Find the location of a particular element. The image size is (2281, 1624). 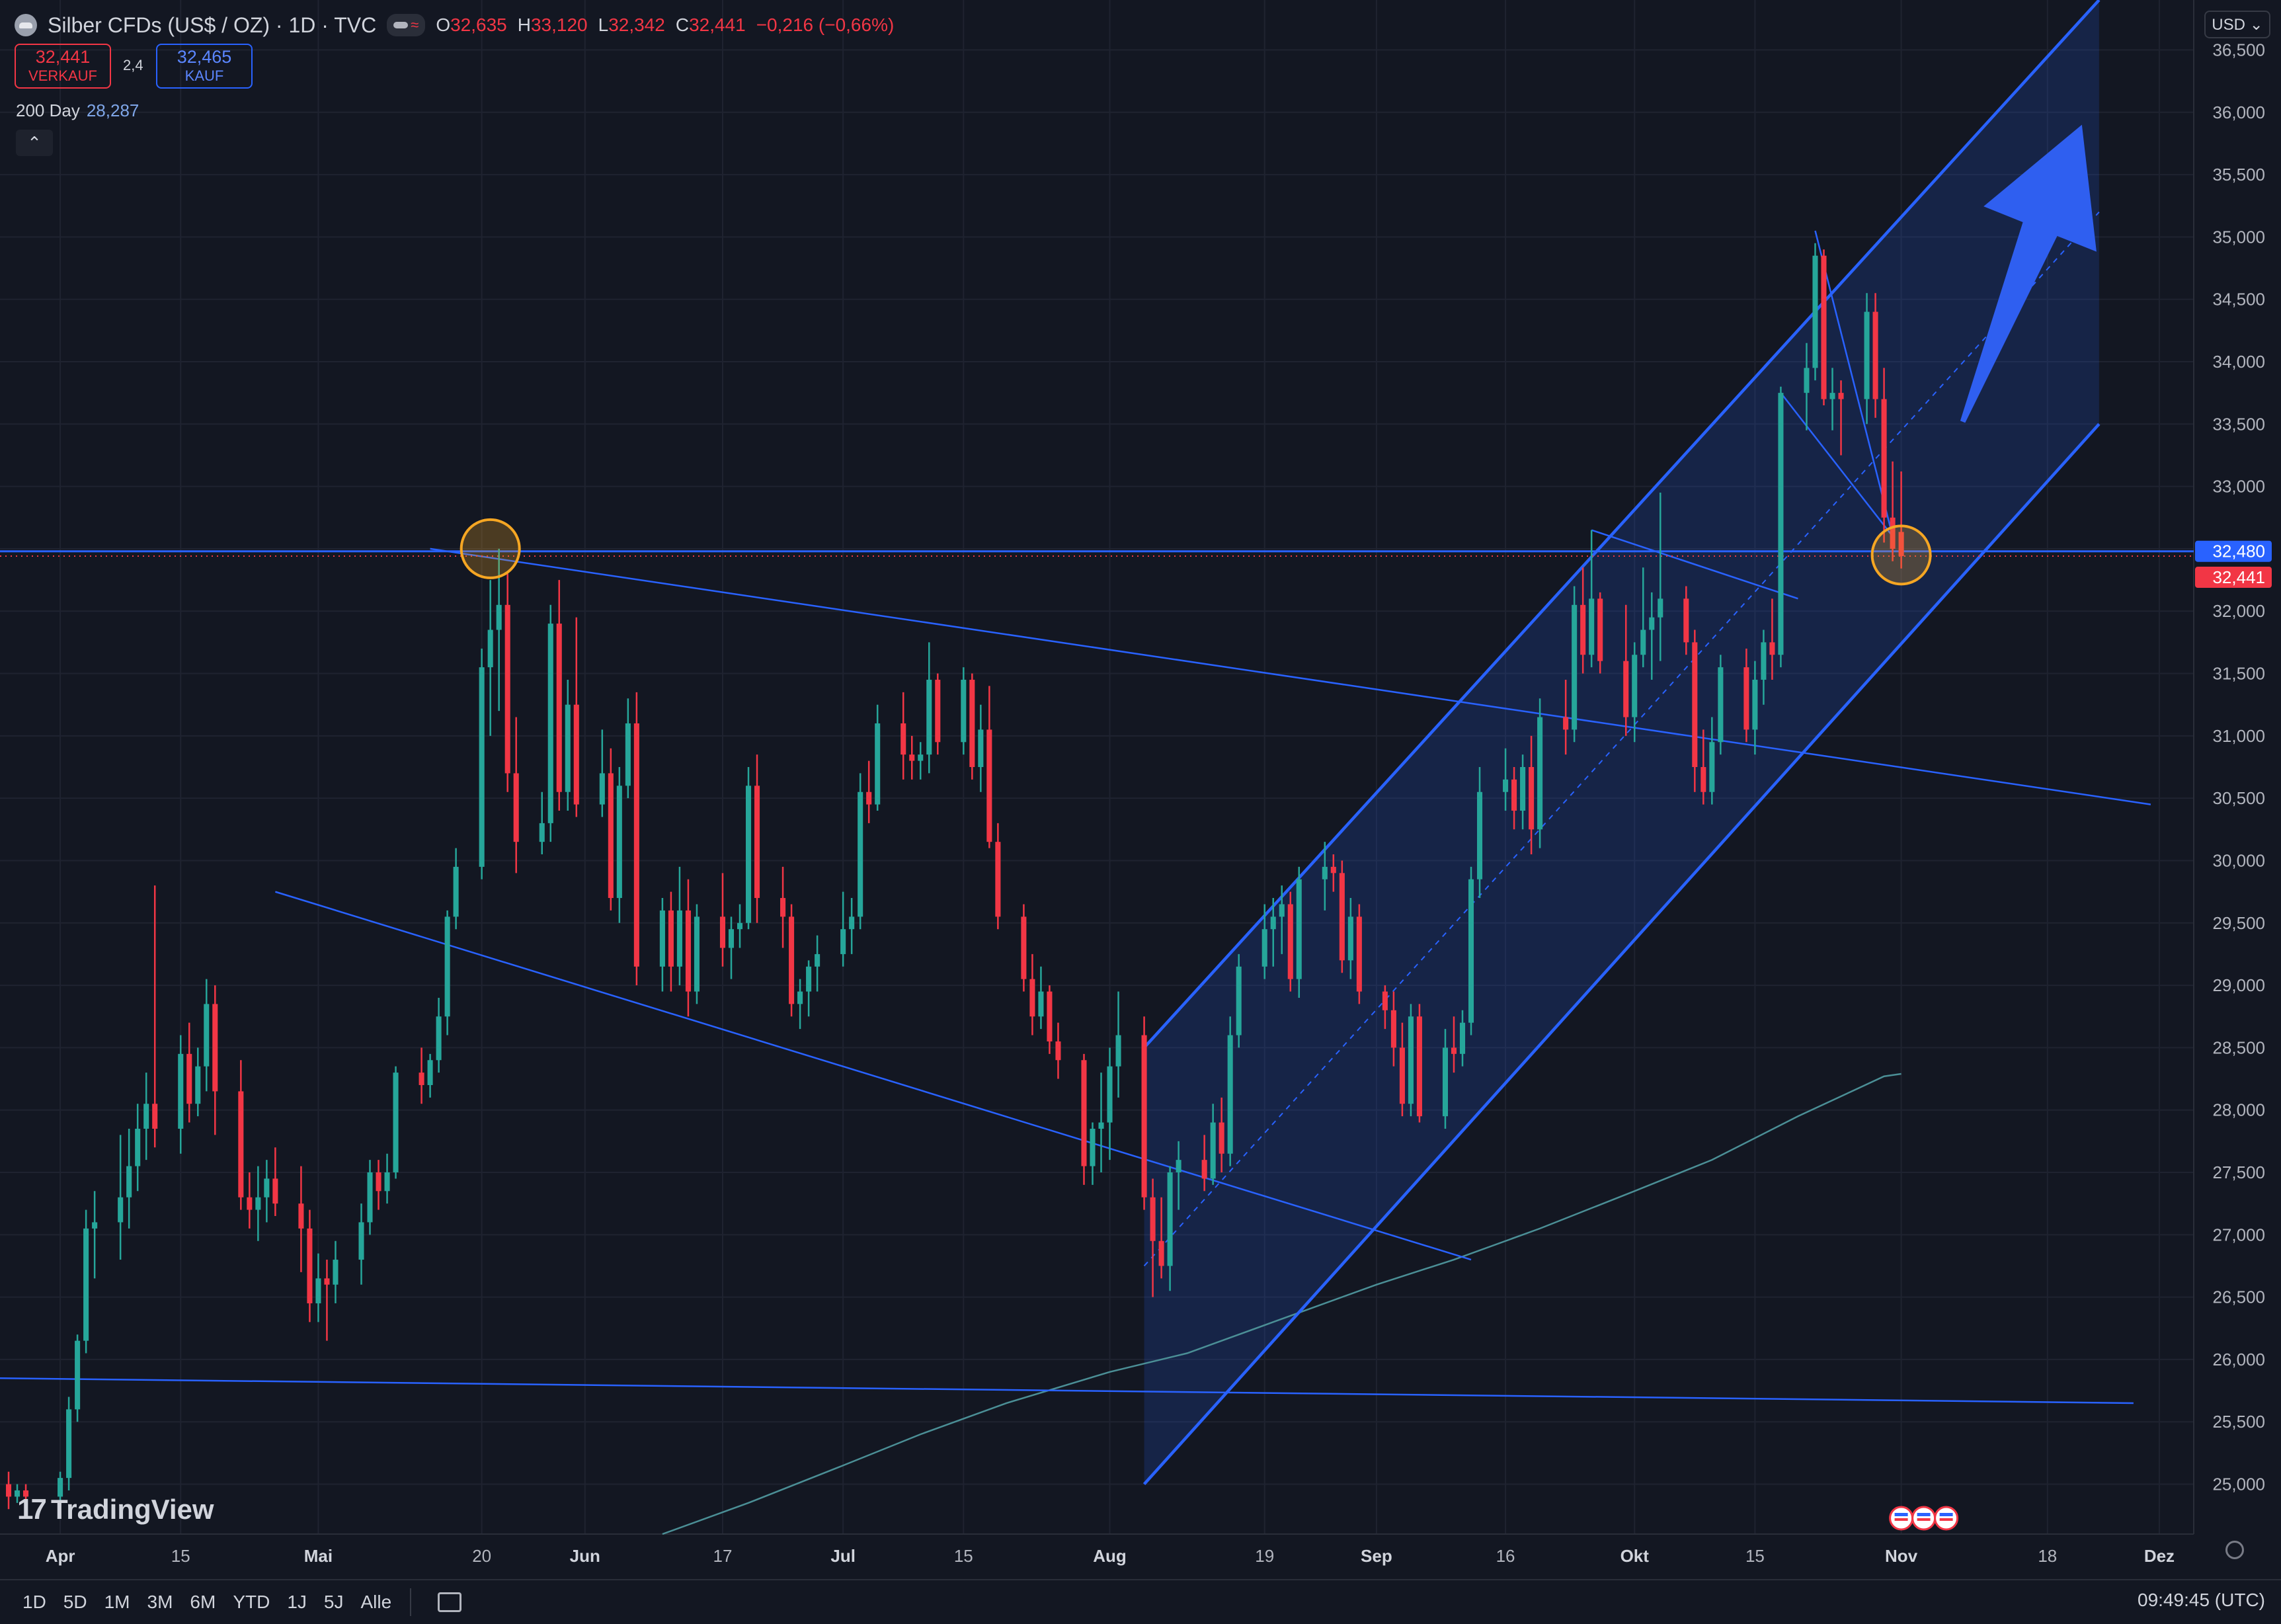

highlight-circle is located at coordinates (491, 548).